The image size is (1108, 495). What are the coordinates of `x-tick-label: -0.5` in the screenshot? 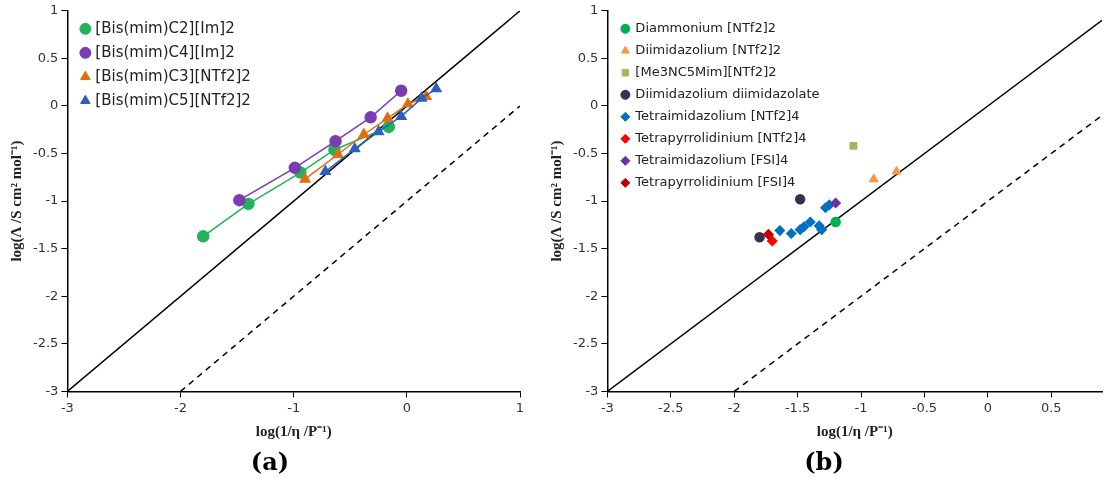 It's located at (924, 407).